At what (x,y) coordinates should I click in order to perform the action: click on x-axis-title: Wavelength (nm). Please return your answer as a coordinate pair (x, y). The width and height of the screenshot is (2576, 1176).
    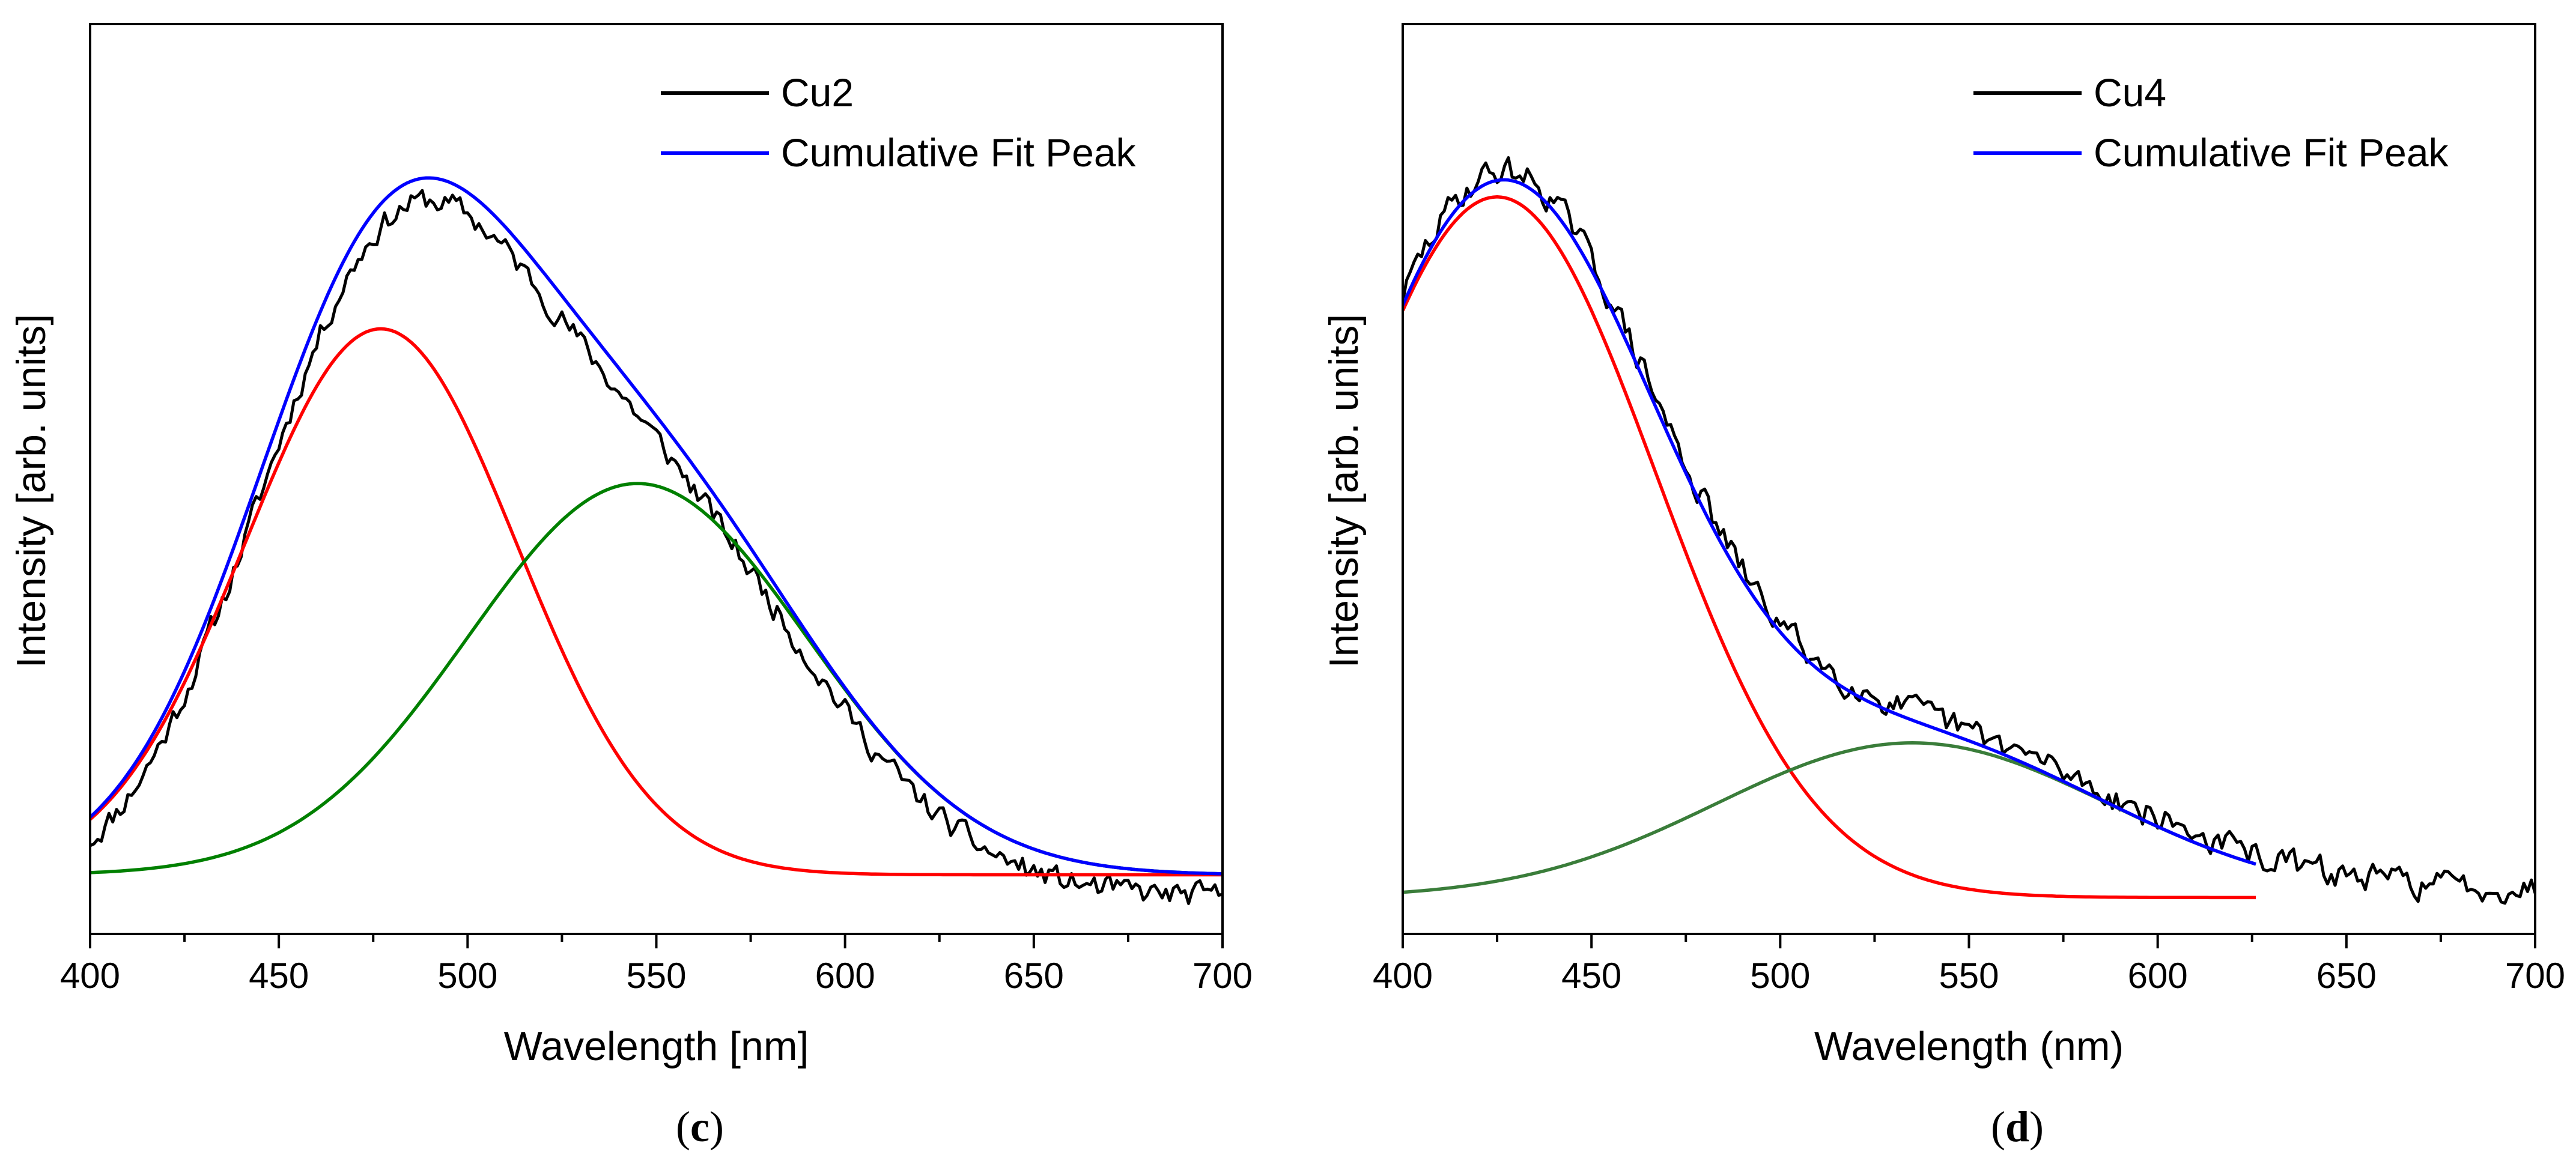
    Looking at the image, I should click on (1969, 1046).